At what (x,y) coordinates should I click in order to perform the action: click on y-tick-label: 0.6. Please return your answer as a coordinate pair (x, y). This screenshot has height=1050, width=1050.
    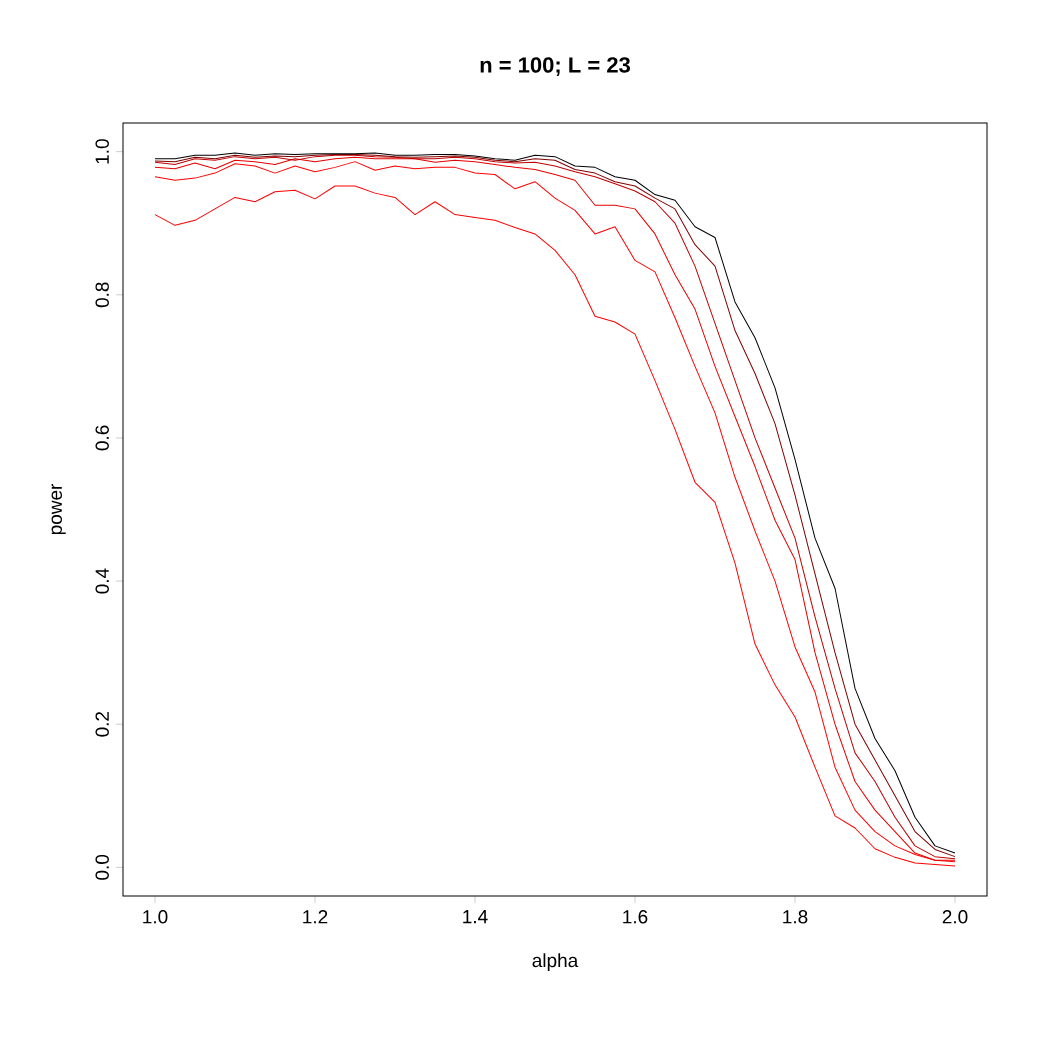
    Looking at the image, I should click on (102, 438).